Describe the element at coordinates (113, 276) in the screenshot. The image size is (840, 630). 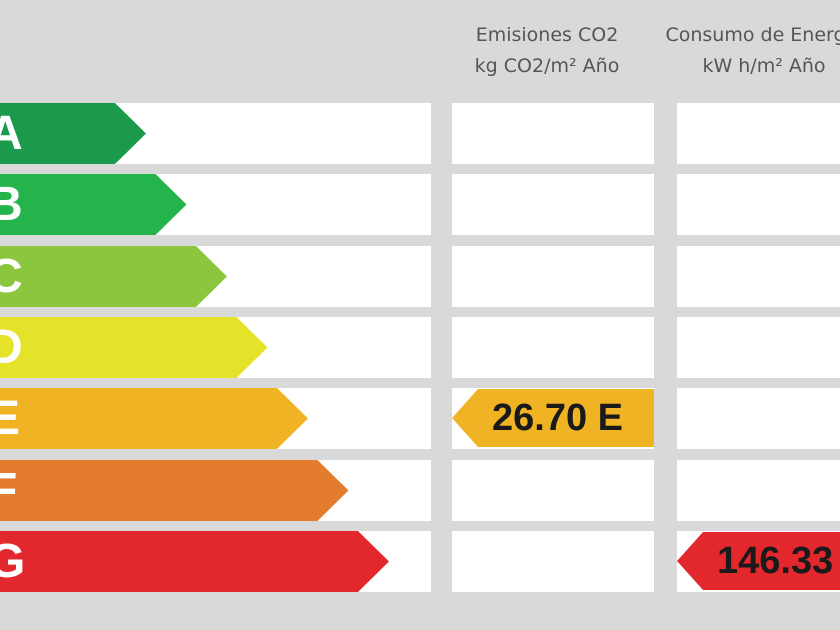
I see `grade-arrow-c: C` at that location.